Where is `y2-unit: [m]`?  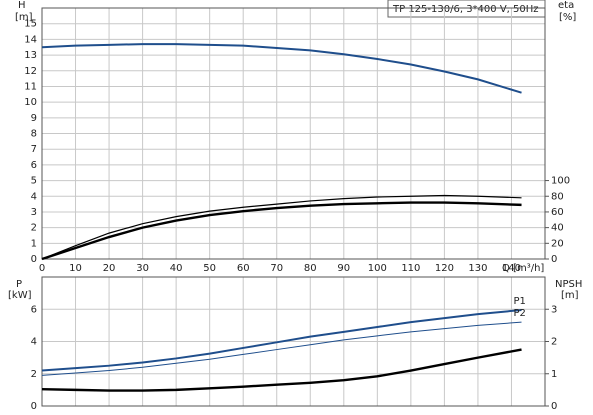
y2-unit: [m] is located at coordinates (570, 295).